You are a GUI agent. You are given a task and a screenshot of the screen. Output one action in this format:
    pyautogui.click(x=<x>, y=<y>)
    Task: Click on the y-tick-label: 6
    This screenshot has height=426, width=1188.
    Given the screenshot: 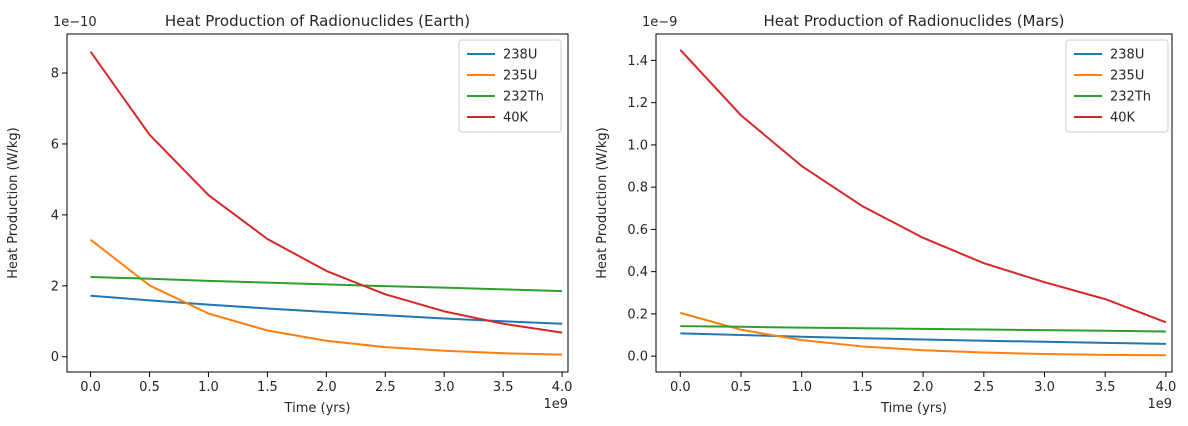 What is the action you would take?
    pyautogui.click(x=55, y=144)
    